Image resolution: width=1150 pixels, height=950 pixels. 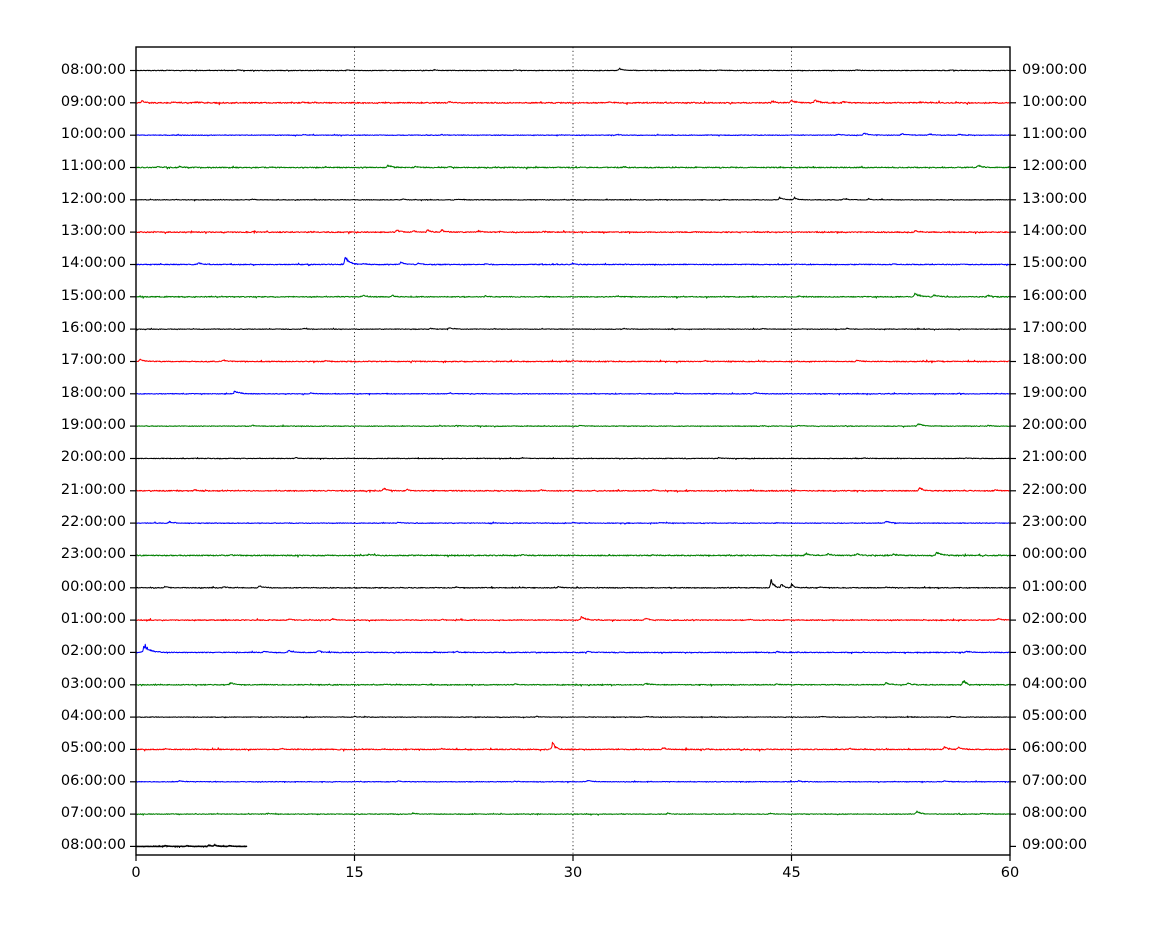 I want to click on y-tick-label-left: 05:00:00, so click(x=93, y=748).